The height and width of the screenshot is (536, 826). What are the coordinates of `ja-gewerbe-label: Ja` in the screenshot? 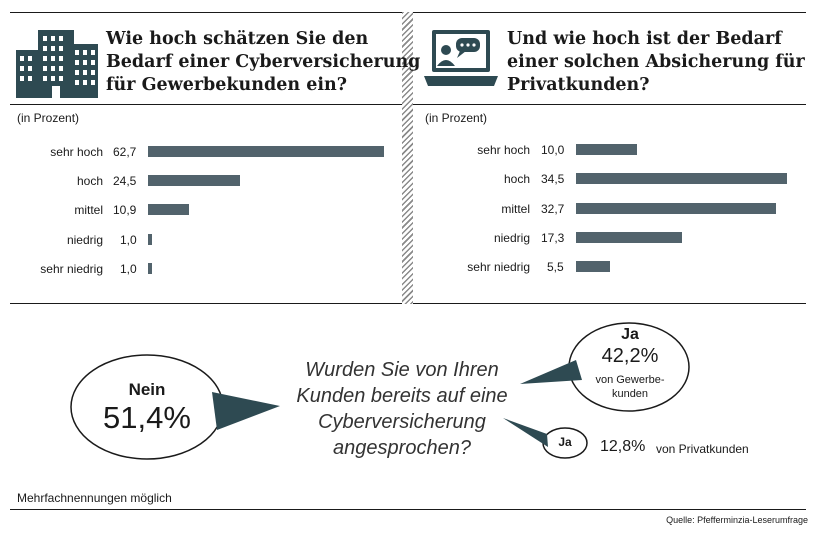 It's located at (630, 334).